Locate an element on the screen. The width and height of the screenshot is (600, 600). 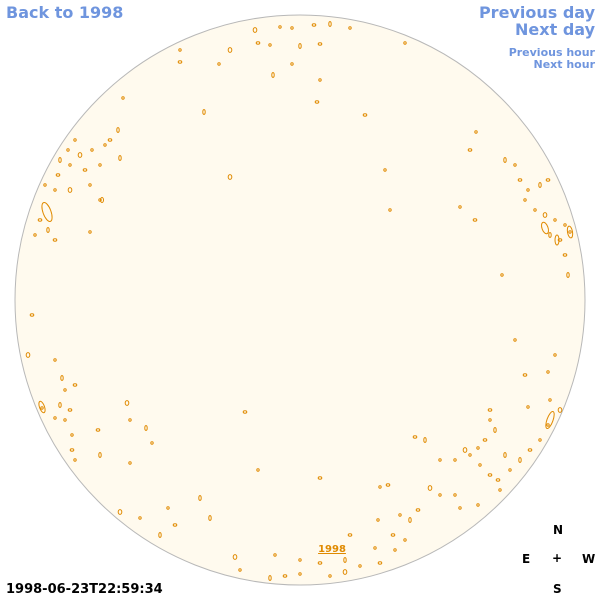
compass-center: + is located at coordinates (557, 558).